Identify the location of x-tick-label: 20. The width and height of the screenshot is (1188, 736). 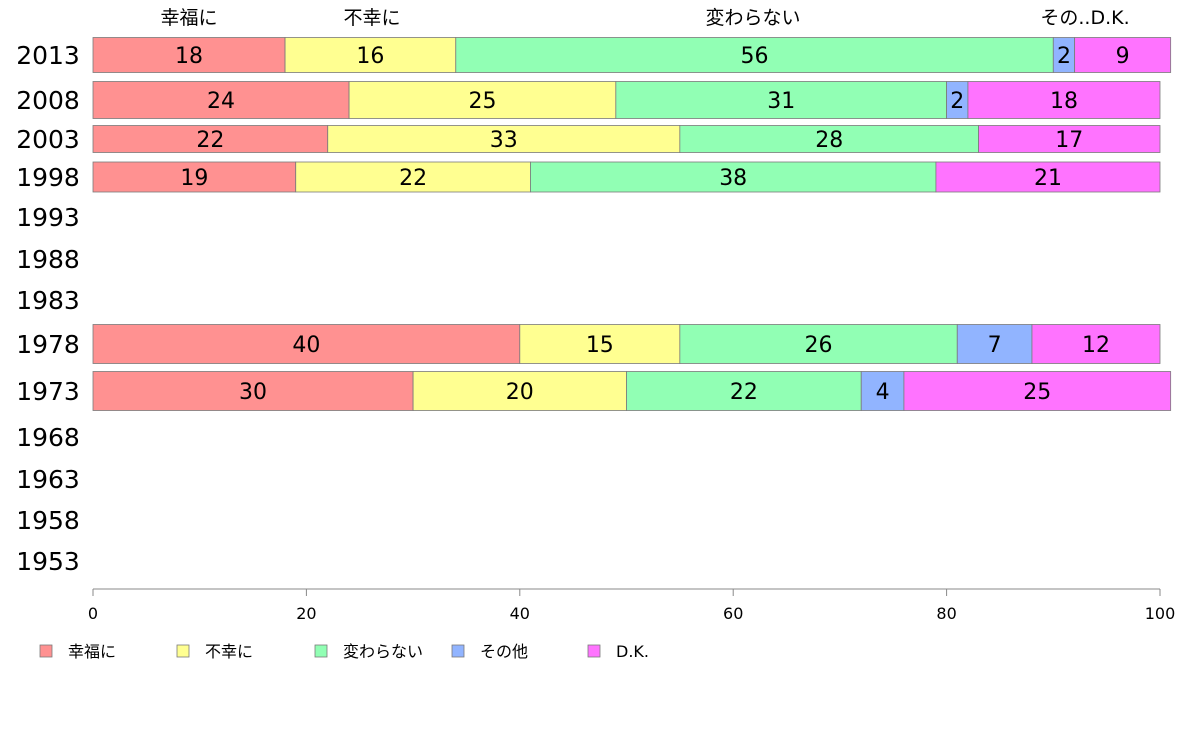
(306, 613).